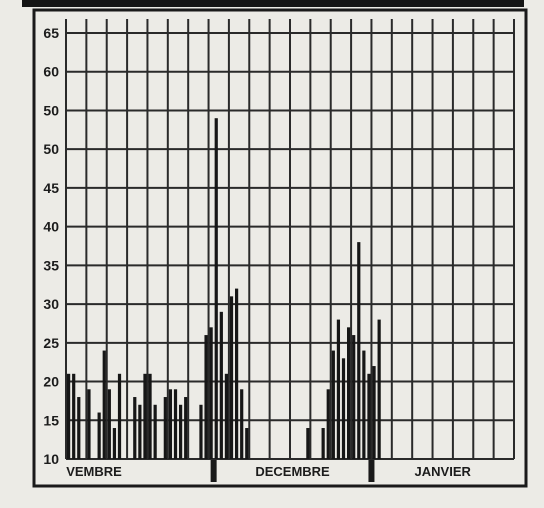 Image resolution: width=544 pixels, height=508 pixels. Describe the element at coordinates (94, 471) in the screenshot. I see `month-label: VEMBRE` at that location.